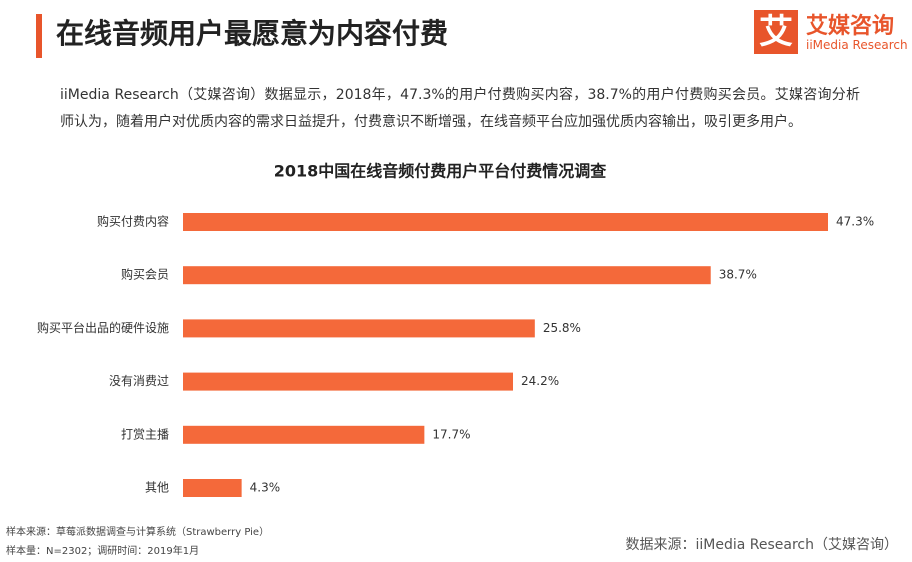  Describe the element at coordinates (103, 327) in the screenshot. I see `category-label: 购买平台出品的硬件设施` at that location.